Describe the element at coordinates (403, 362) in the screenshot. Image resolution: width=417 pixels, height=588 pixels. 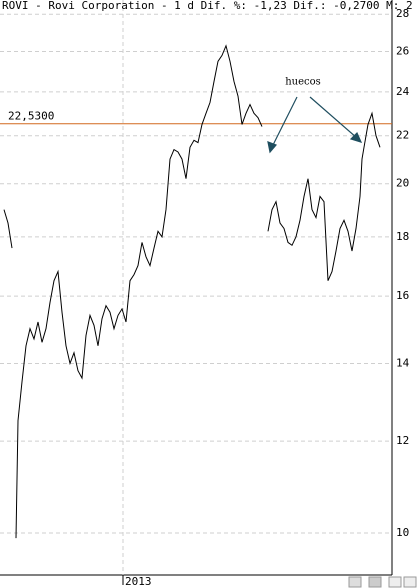
I see `y-tick-label: 14` at that location.